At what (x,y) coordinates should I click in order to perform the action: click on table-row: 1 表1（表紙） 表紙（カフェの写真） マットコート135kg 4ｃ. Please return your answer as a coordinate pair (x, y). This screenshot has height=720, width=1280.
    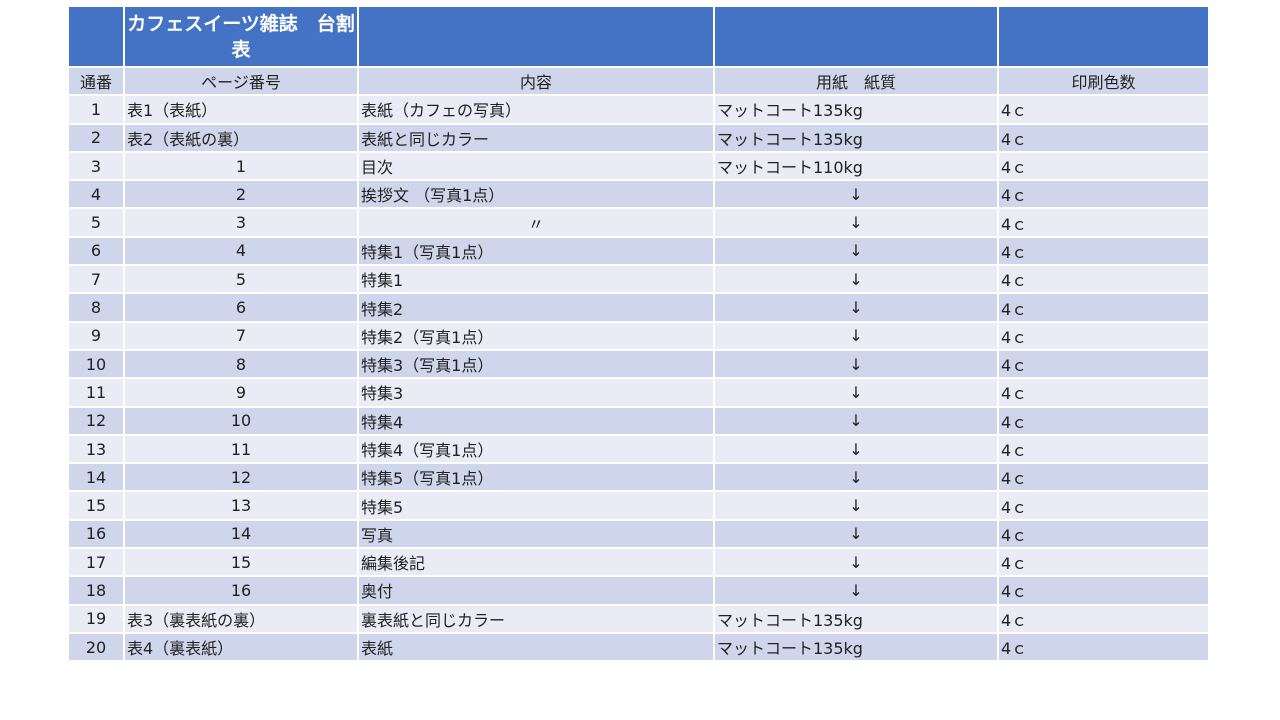
    Looking at the image, I should click on (638, 109).